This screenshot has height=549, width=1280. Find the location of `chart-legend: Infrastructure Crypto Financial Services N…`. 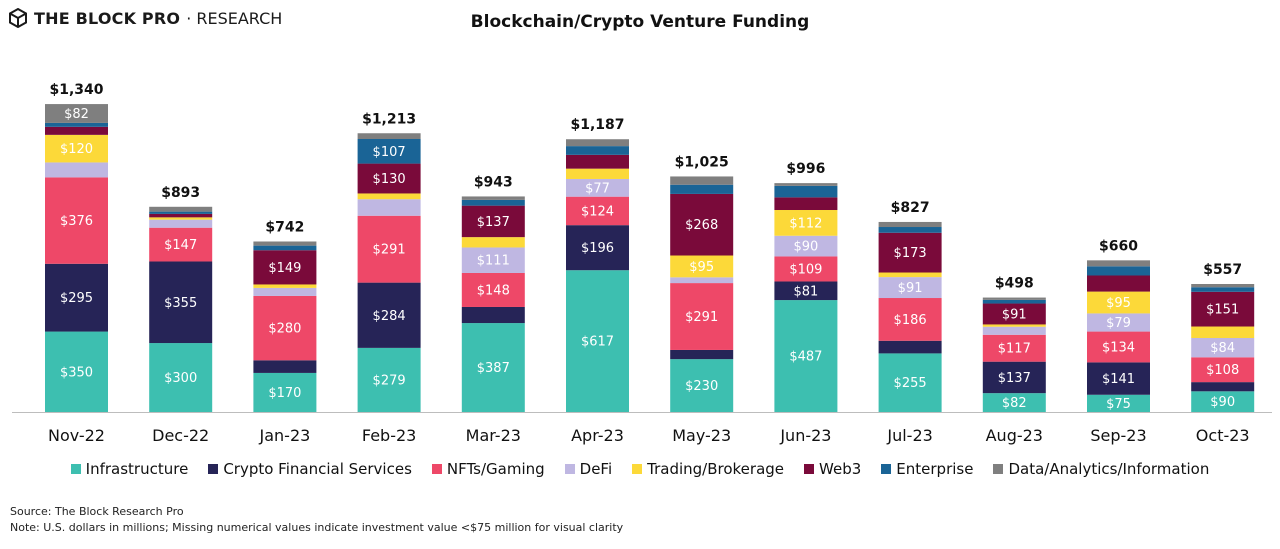

chart-legend: Infrastructure Crypto Financial Services N… is located at coordinates (640, 469).